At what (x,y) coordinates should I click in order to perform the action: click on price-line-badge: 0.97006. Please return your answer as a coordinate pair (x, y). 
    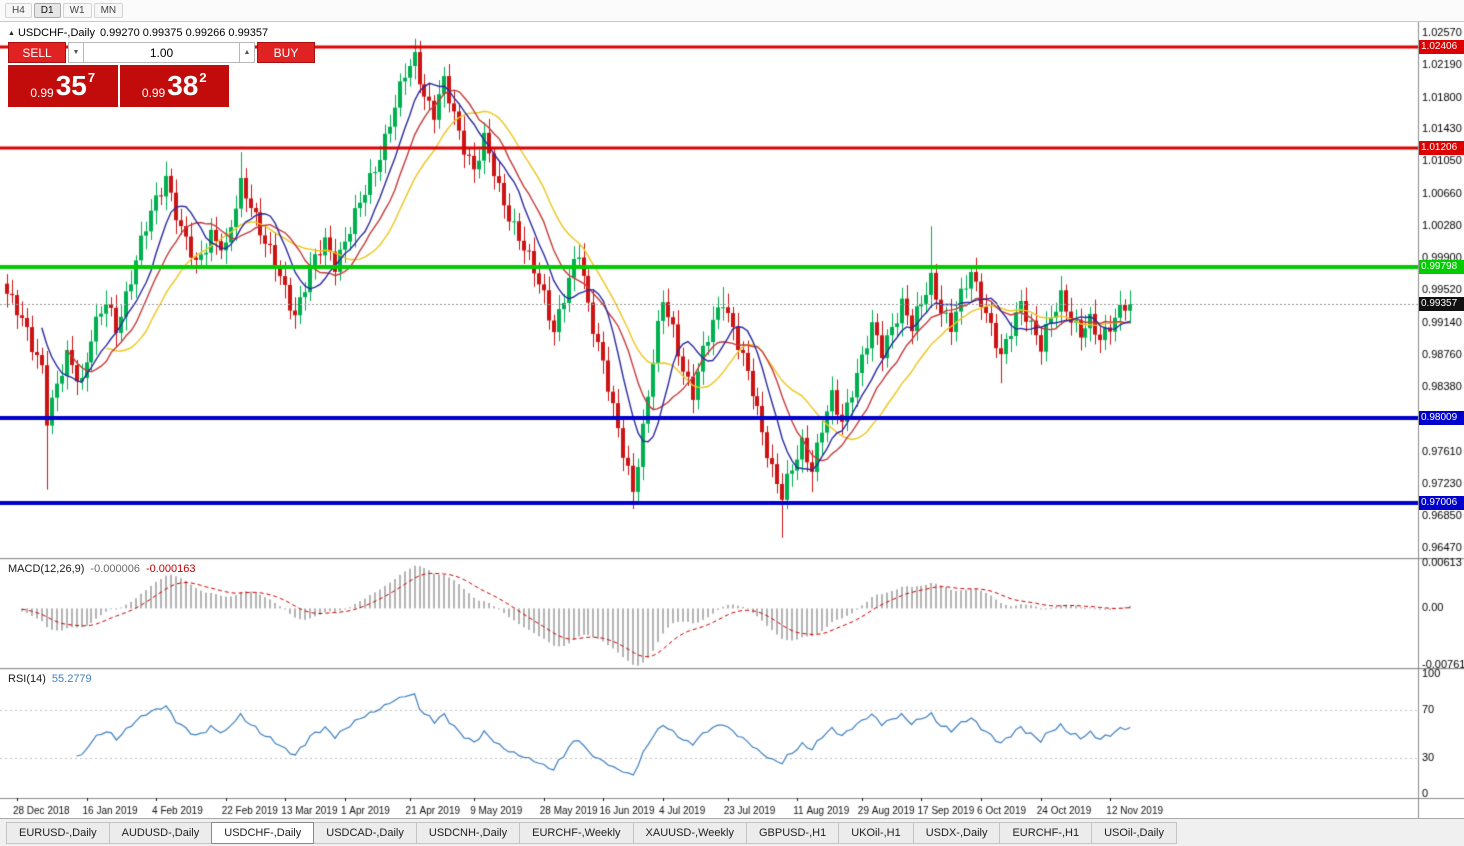
    Looking at the image, I should click on (1441, 503).